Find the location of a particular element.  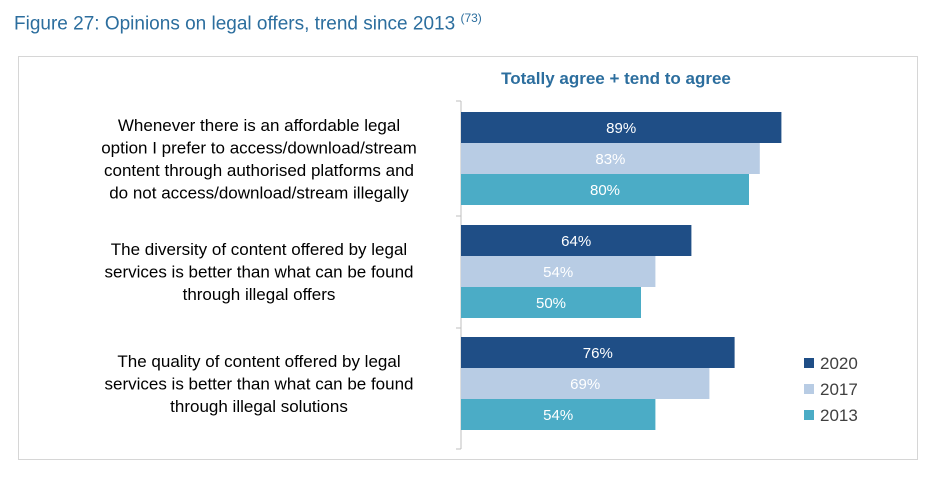

legend-swatch-2017 is located at coordinates (809, 389).